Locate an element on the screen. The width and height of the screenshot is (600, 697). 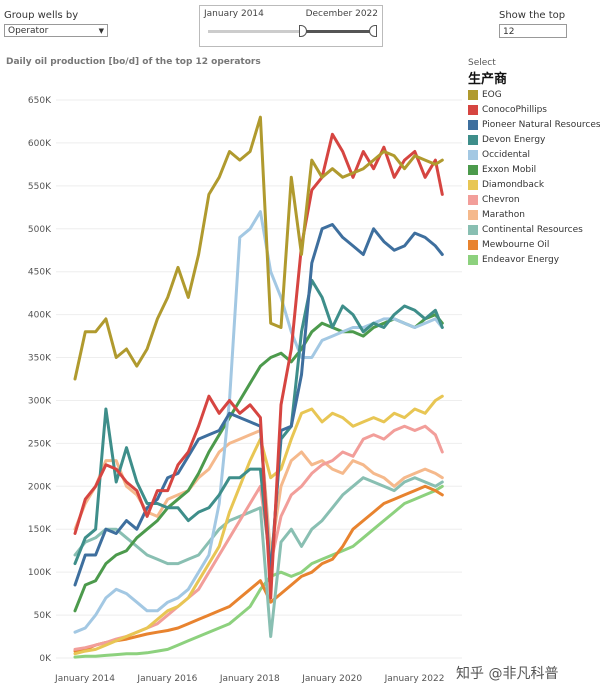
legend-label: ConocoPhillips is located at coordinates (514, 110).